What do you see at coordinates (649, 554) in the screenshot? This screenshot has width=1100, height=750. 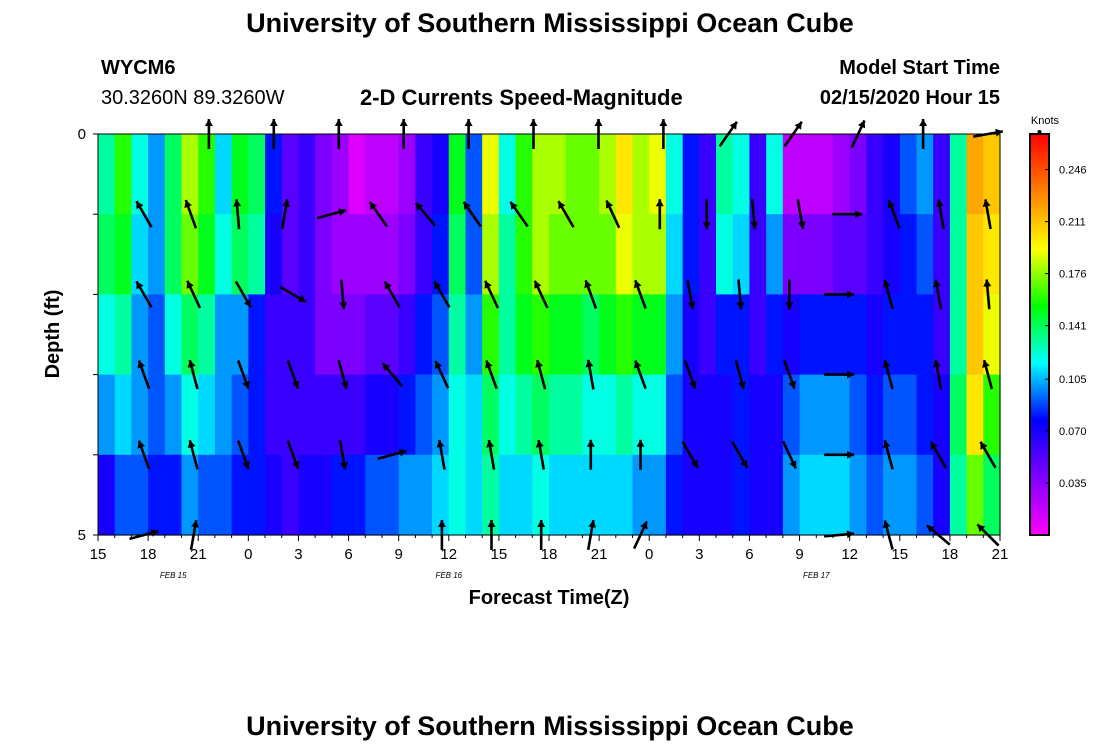 I see `x-tick-label: 0` at bounding box center [649, 554].